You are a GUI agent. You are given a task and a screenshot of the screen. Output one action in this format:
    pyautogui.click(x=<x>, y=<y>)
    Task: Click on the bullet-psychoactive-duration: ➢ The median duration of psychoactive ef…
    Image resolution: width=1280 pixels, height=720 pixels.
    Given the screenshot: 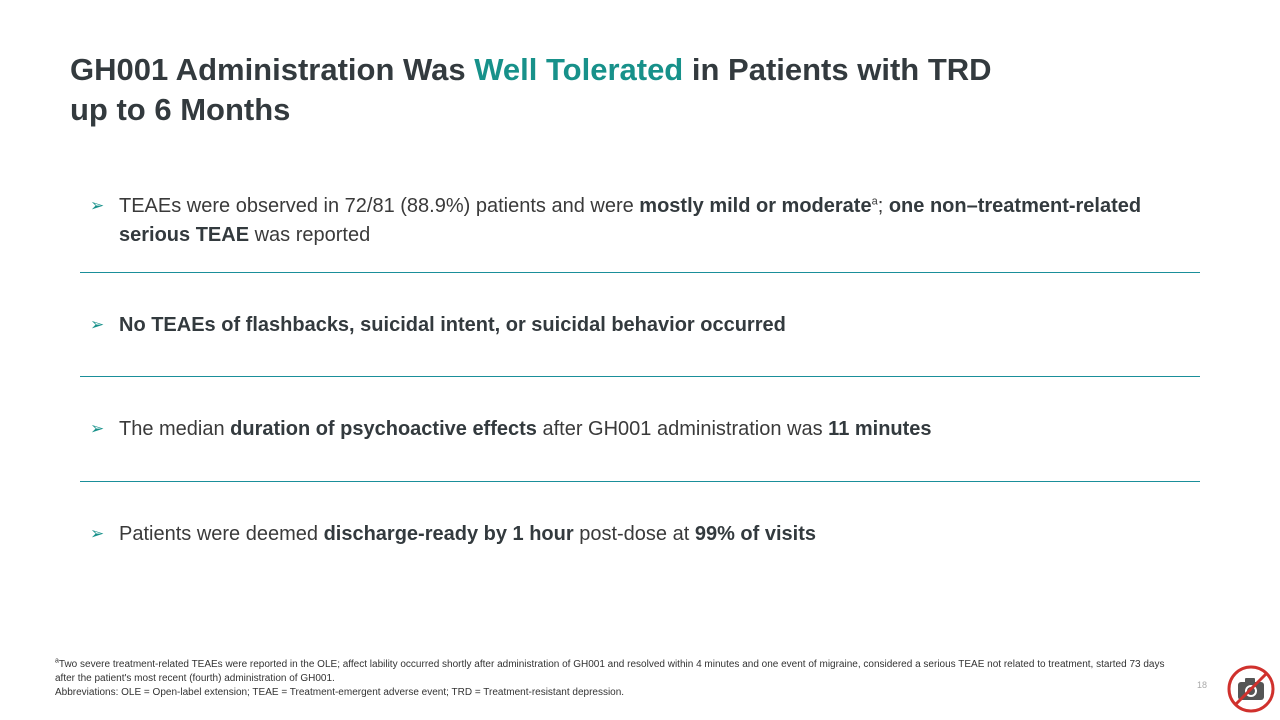 What is the action you would take?
    pyautogui.click(x=630, y=429)
    